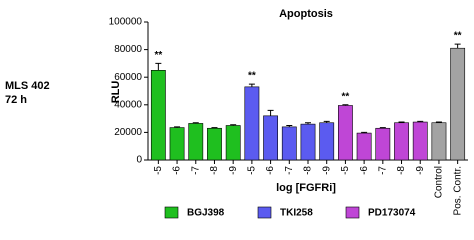 The image size is (474, 240). Describe the element at coordinates (139, 160) in the screenshot. I see `y-tick-label: 0` at that location.